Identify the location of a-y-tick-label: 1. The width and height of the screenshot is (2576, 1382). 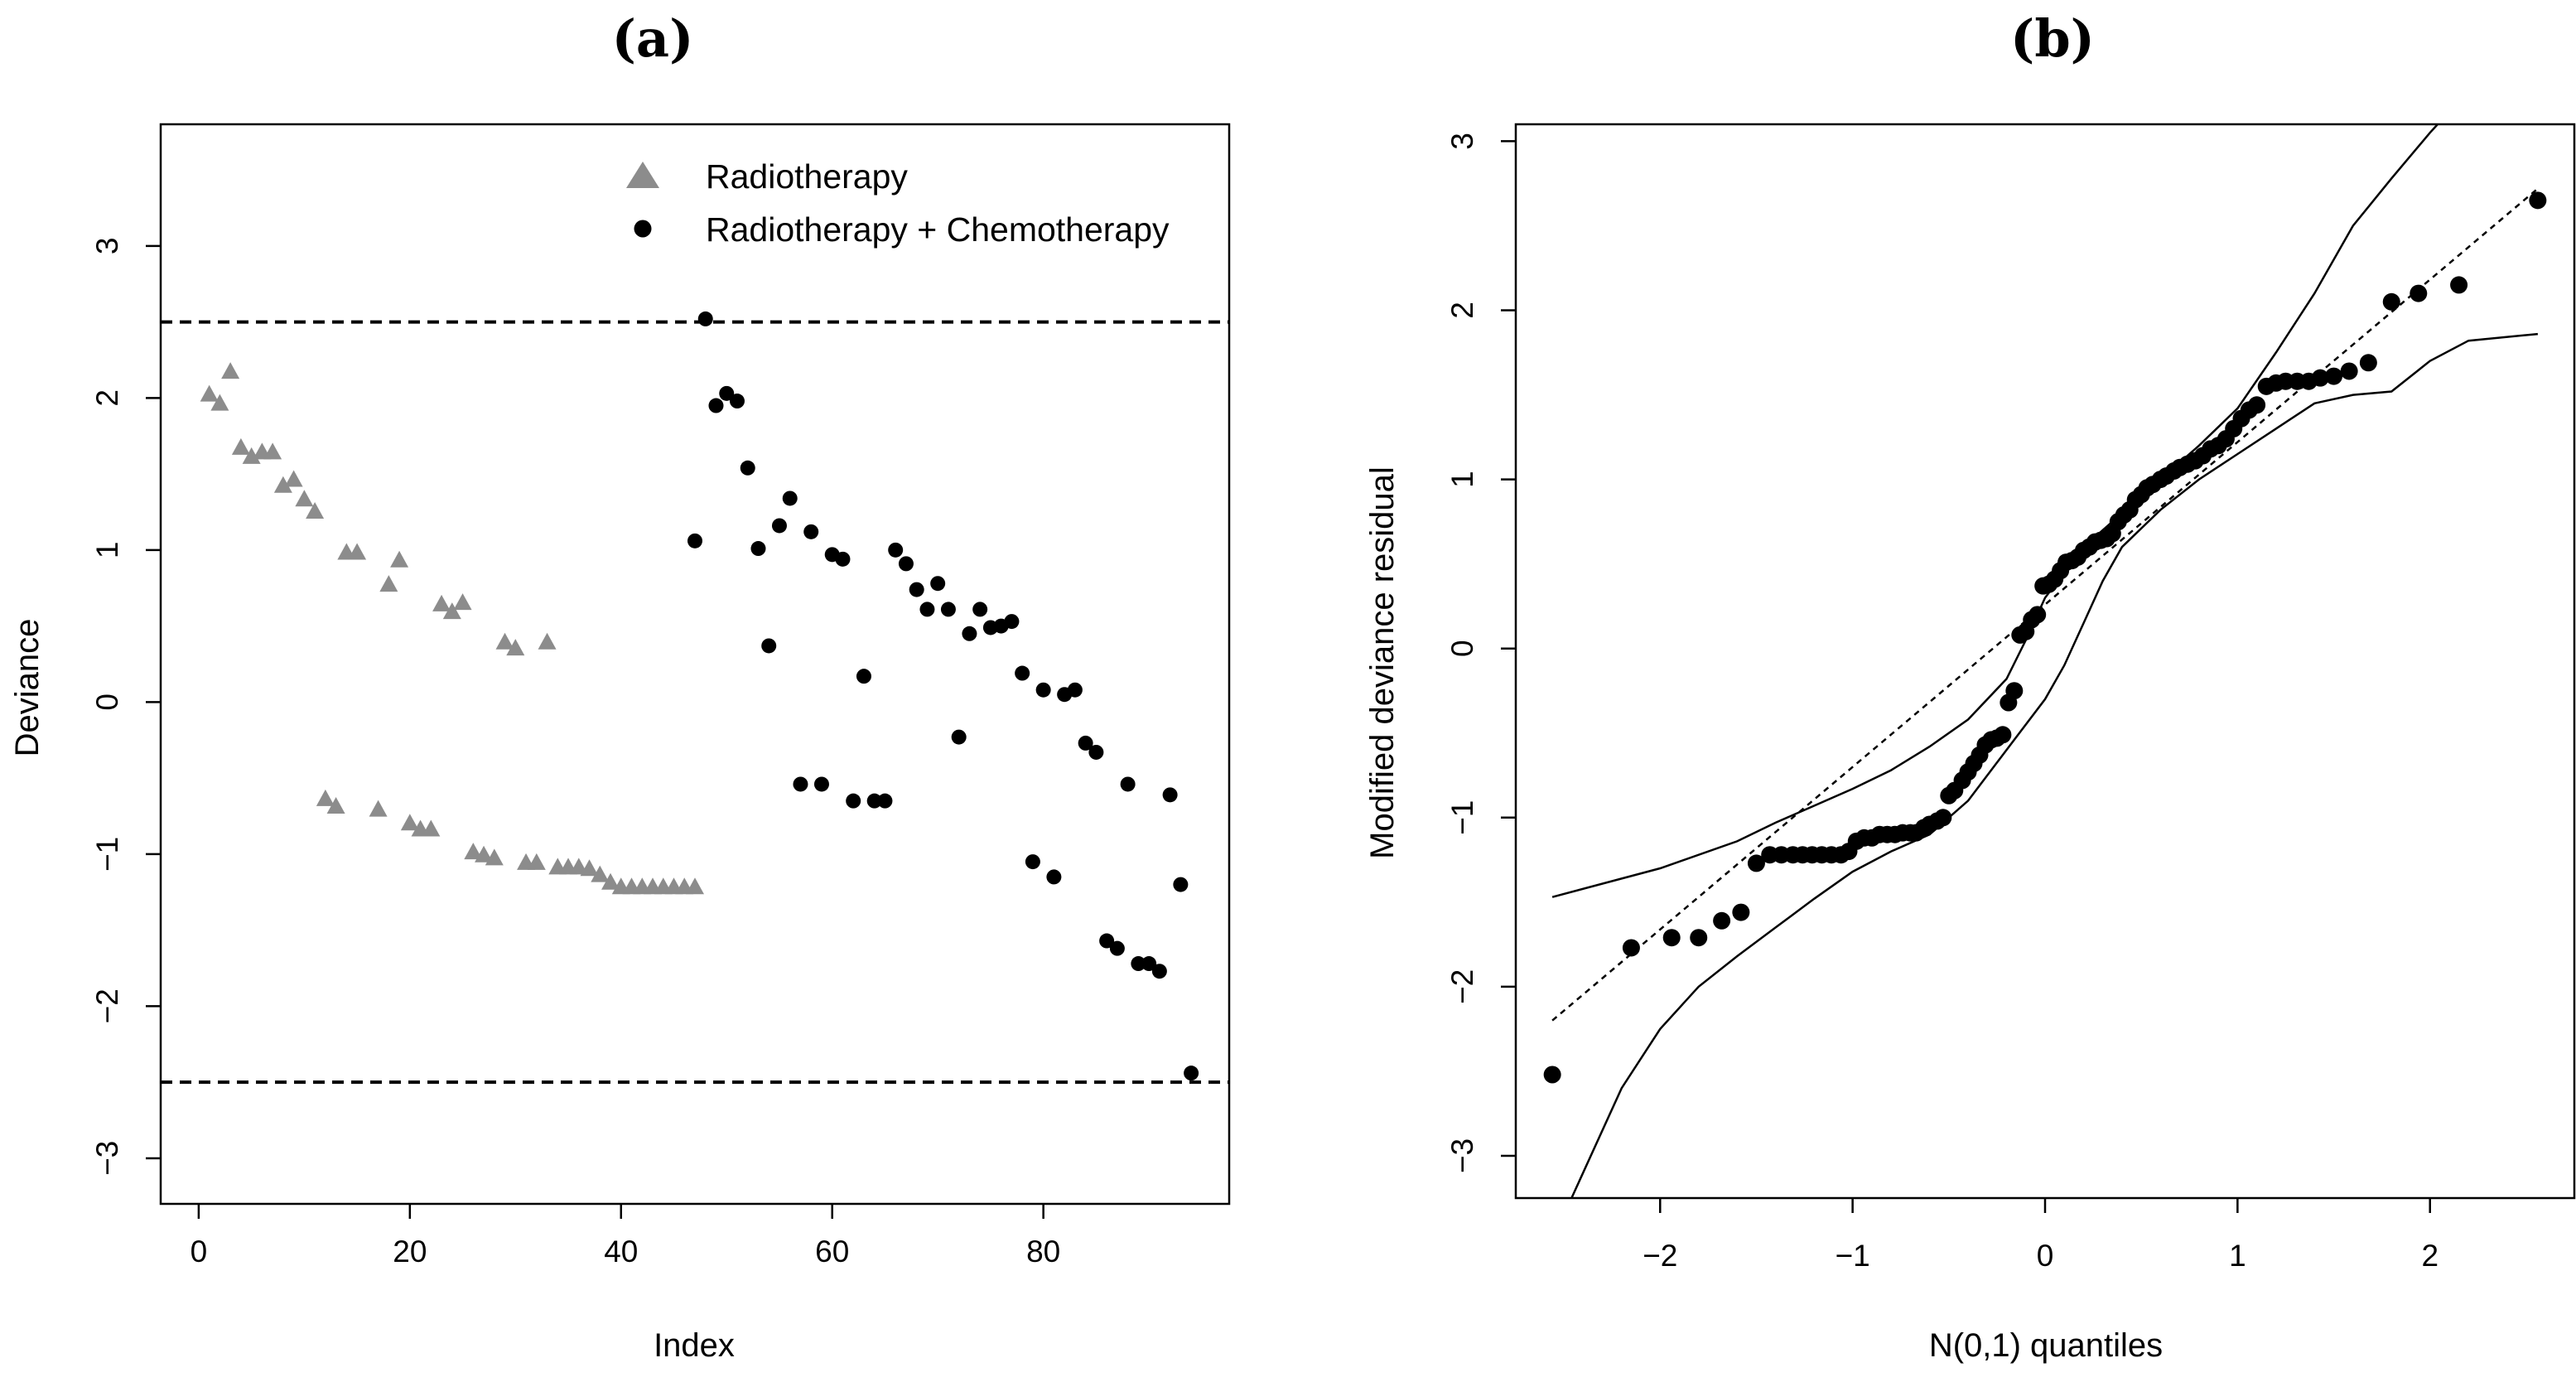
(107, 550).